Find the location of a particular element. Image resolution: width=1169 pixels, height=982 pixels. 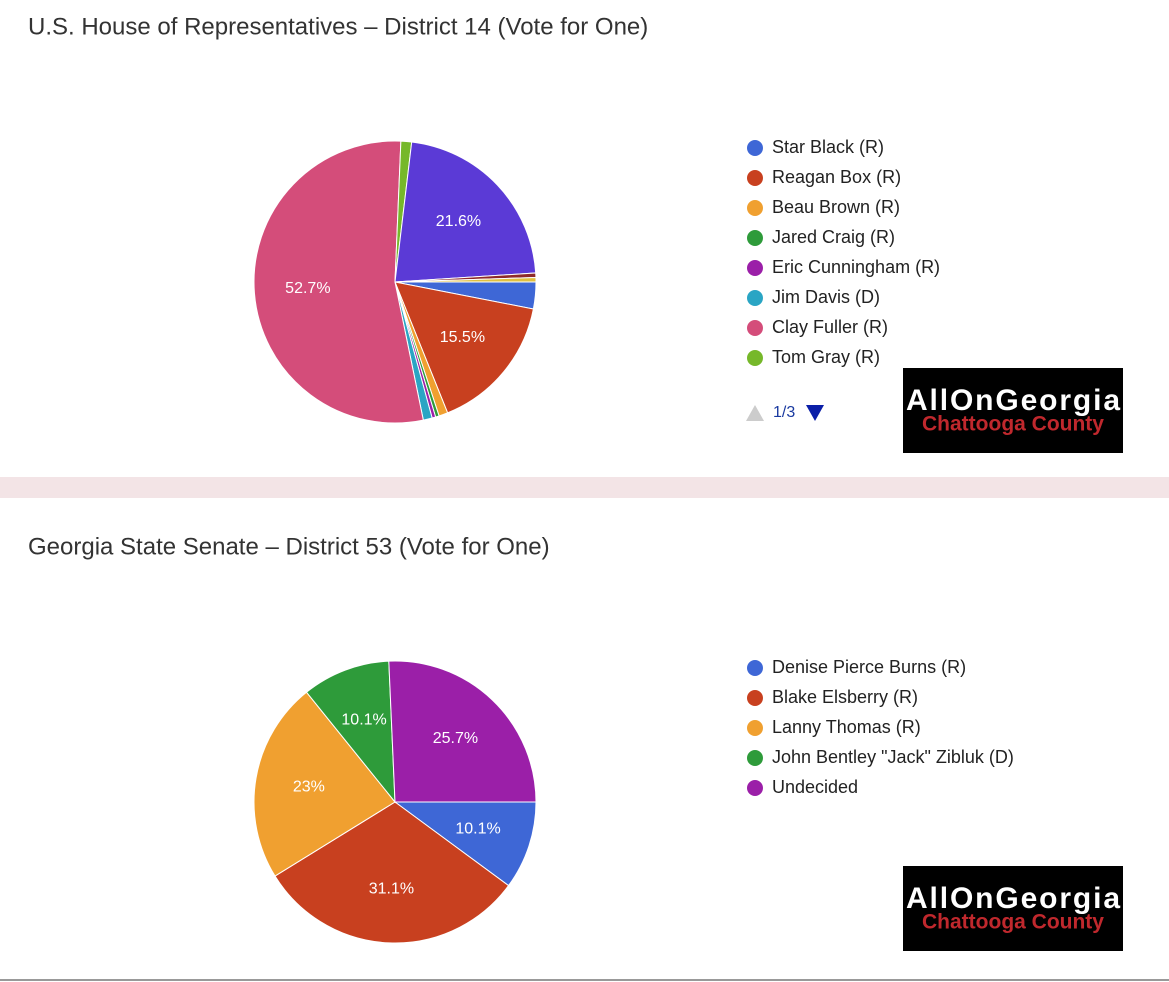

legend-label: Reagan Box (R) is located at coordinates (836, 177).